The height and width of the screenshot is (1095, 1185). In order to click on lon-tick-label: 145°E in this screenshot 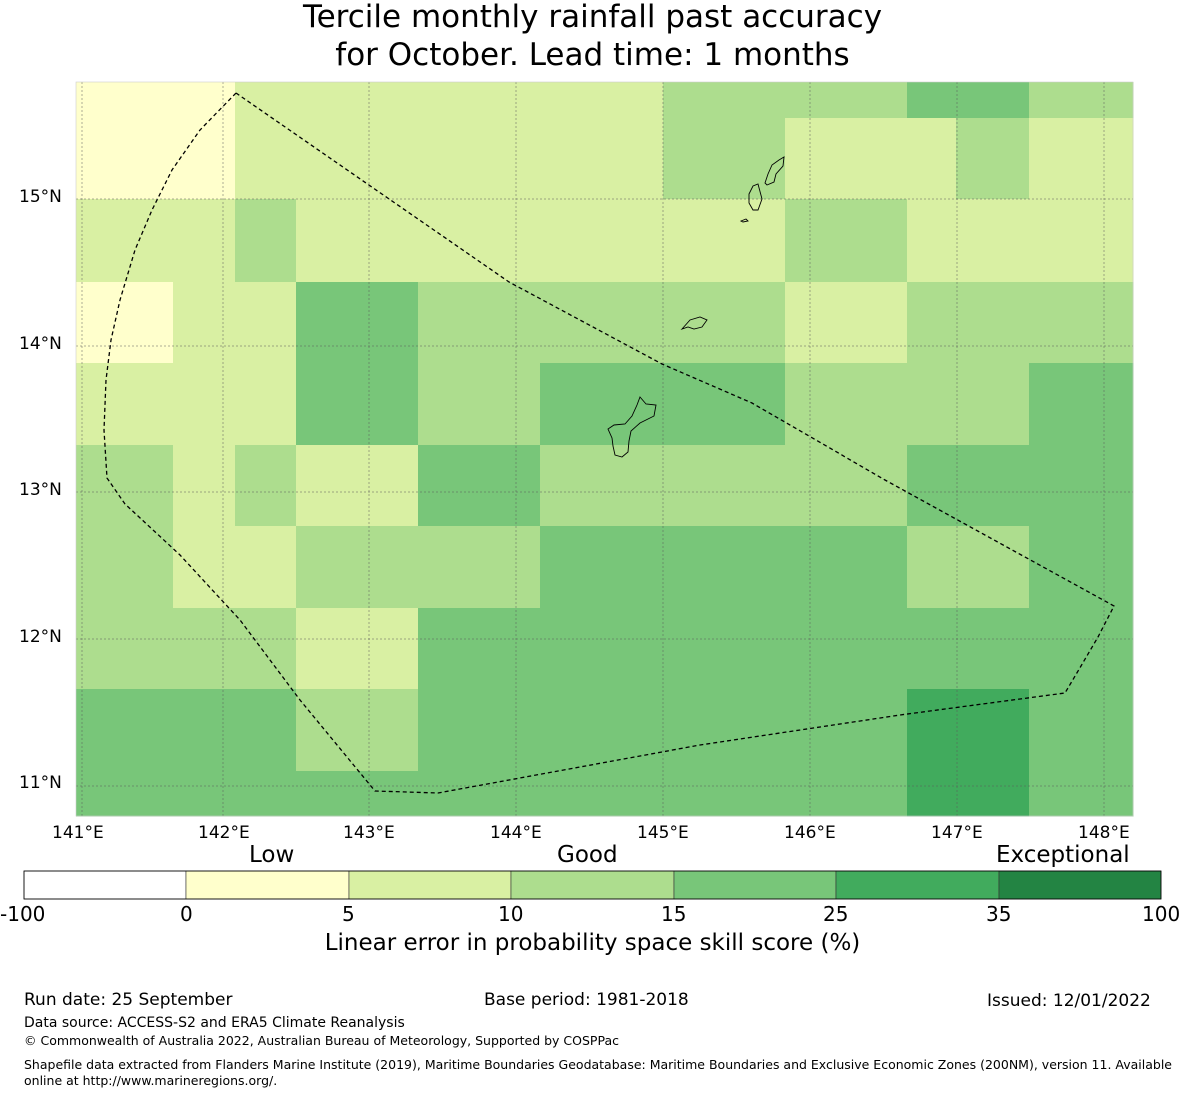, I will do `click(663, 833)`.